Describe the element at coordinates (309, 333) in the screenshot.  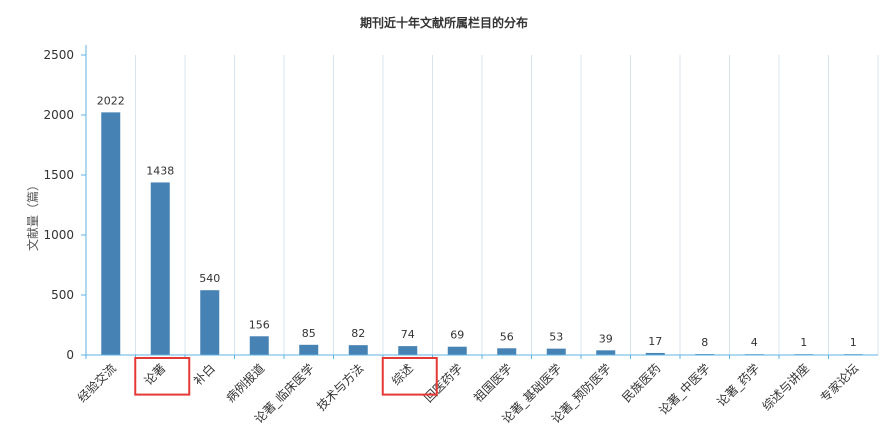
I see `bar-value-label: 85` at that location.